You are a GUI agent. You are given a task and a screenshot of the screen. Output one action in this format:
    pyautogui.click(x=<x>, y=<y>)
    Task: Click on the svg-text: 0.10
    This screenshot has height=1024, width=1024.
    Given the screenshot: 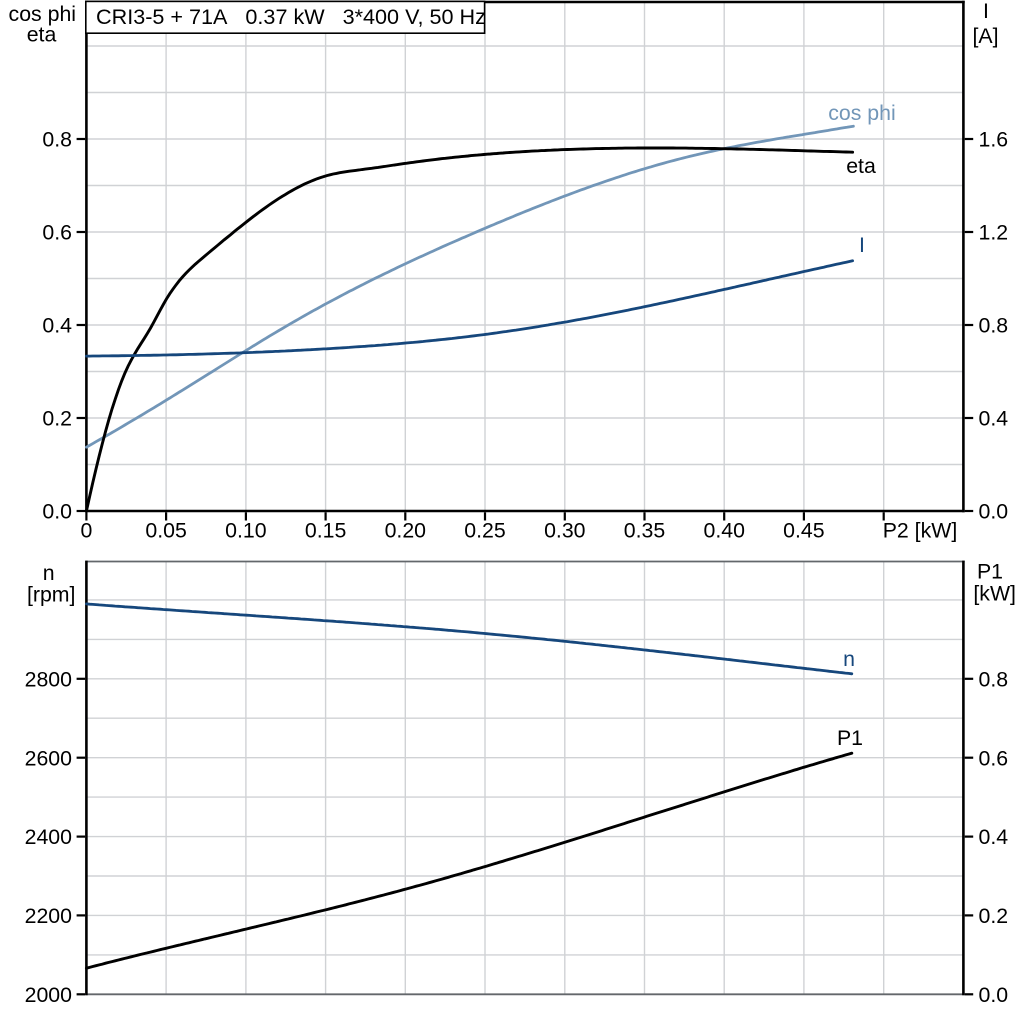 What is the action you would take?
    pyautogui.click(x=246, y=531)
    